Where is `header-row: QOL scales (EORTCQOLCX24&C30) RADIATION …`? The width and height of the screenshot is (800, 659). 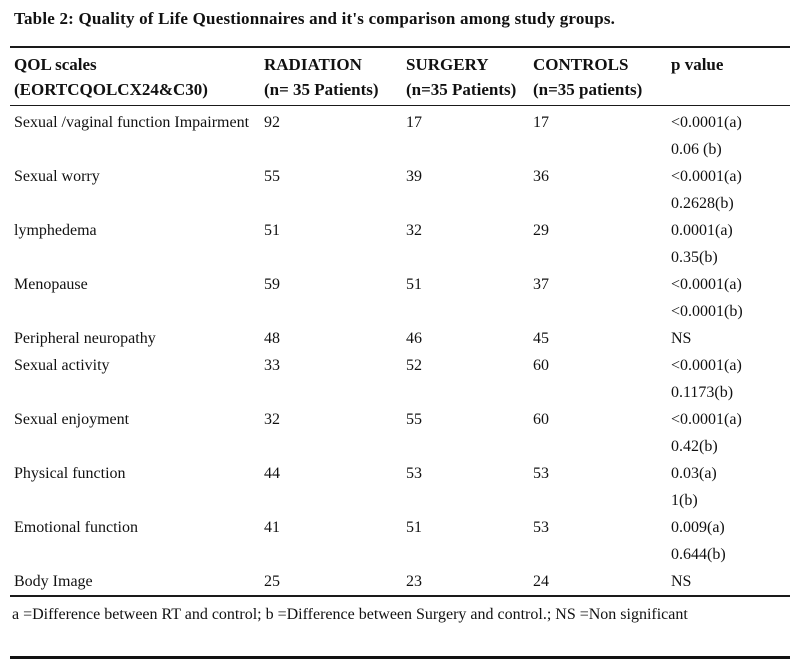
header-row: QOL scales (EORTCQOLCX24&C30) RADIATION … is located at coordinates (400, 76).